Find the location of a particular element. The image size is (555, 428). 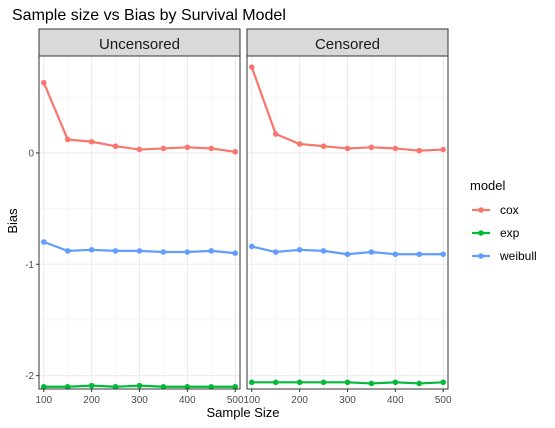

legend-title: model is located at coordinates (488, 185).